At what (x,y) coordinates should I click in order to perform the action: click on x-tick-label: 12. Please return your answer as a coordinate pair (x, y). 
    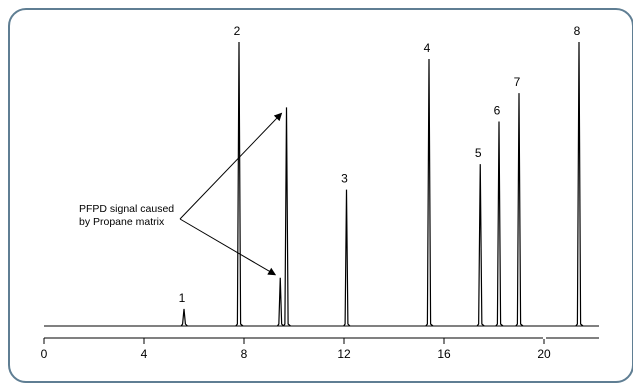
    Looking at the image, I should click on (344, 354).